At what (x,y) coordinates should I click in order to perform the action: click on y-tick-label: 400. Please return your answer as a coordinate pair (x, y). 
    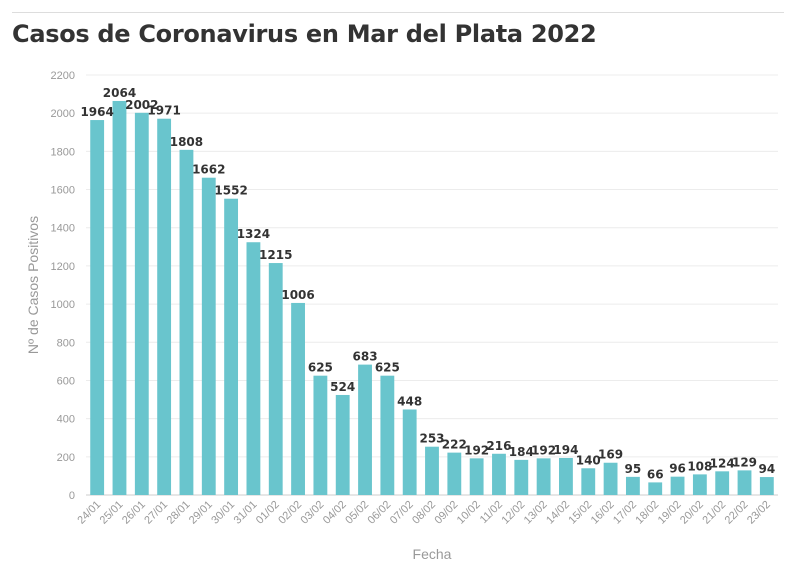
    Looking at the image, I should click on (66, 420).